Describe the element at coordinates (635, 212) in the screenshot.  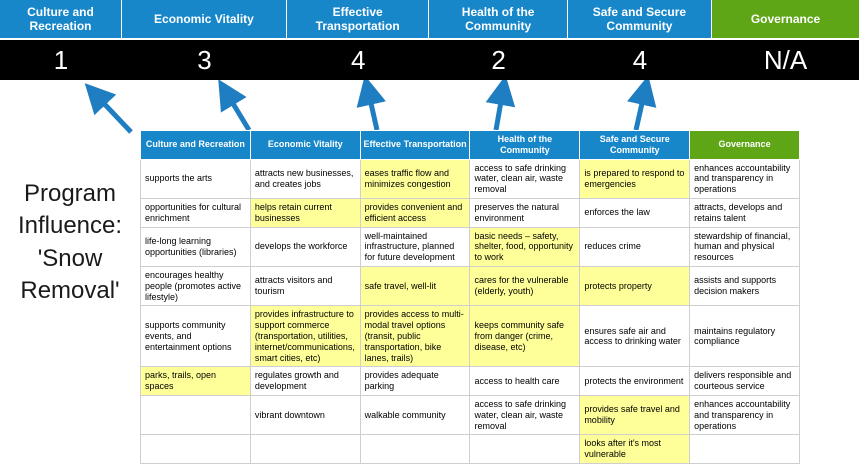
I see `matrix-cell: enforces the law` at that location.